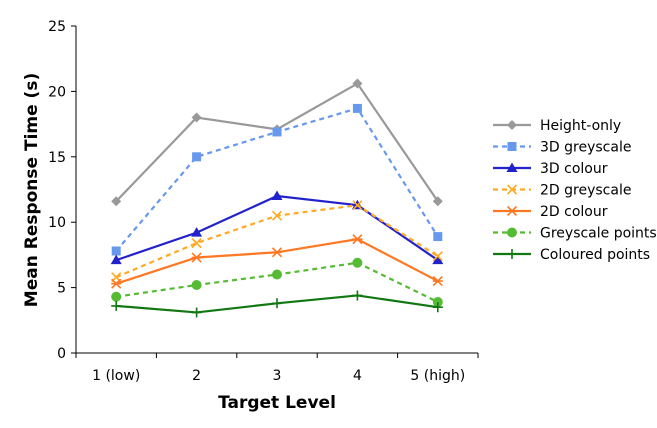  I want to click on x-tick-label: 5 (high), so click(437, 376).